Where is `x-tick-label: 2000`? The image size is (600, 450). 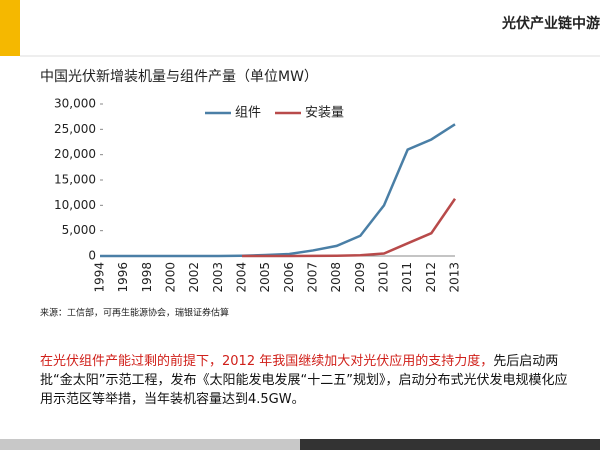
x-tick-label: 2000 is located at coordinates (171, 277).